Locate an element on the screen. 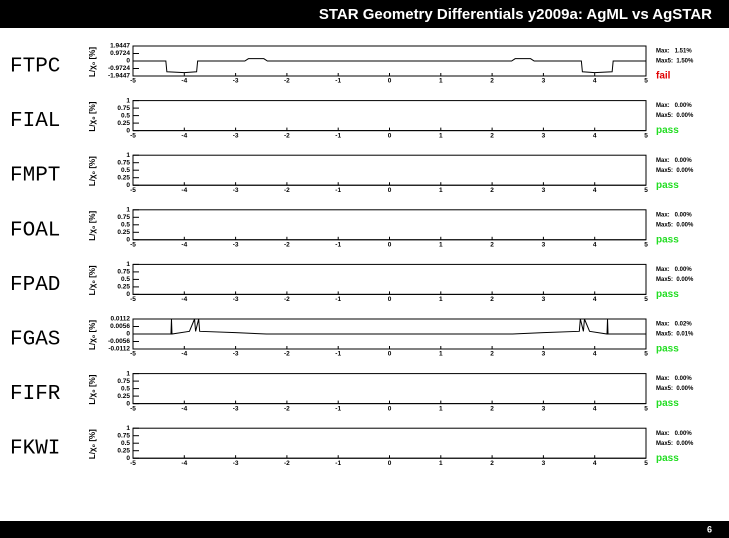  y-tick-label: 0.9724 is located at coordinates (120, 53).